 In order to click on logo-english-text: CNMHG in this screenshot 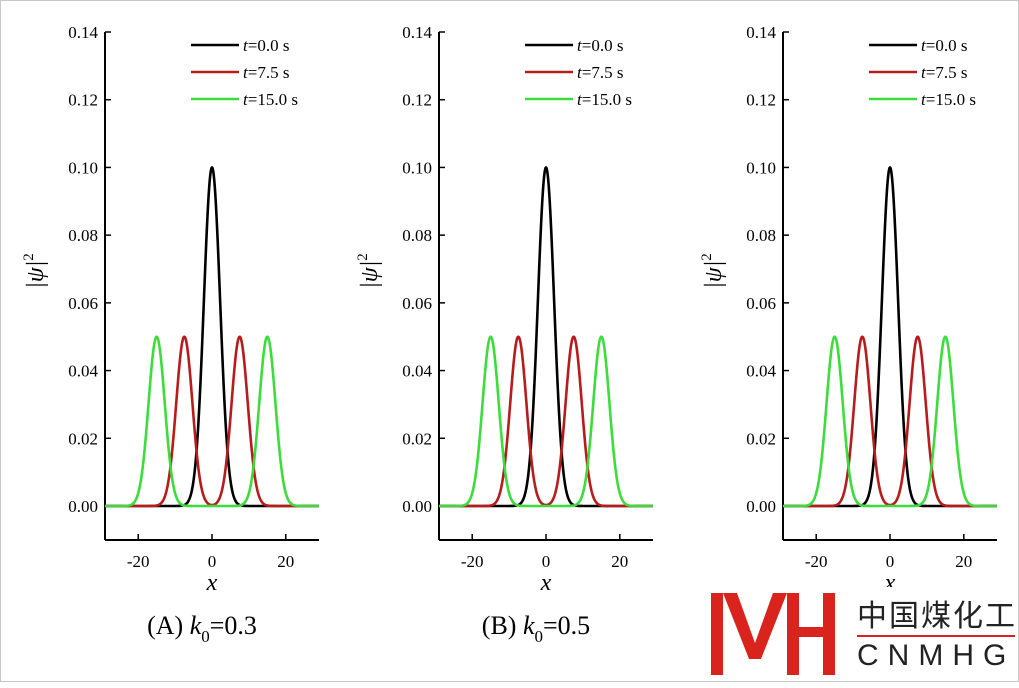, I will do `click(936, 655)`.